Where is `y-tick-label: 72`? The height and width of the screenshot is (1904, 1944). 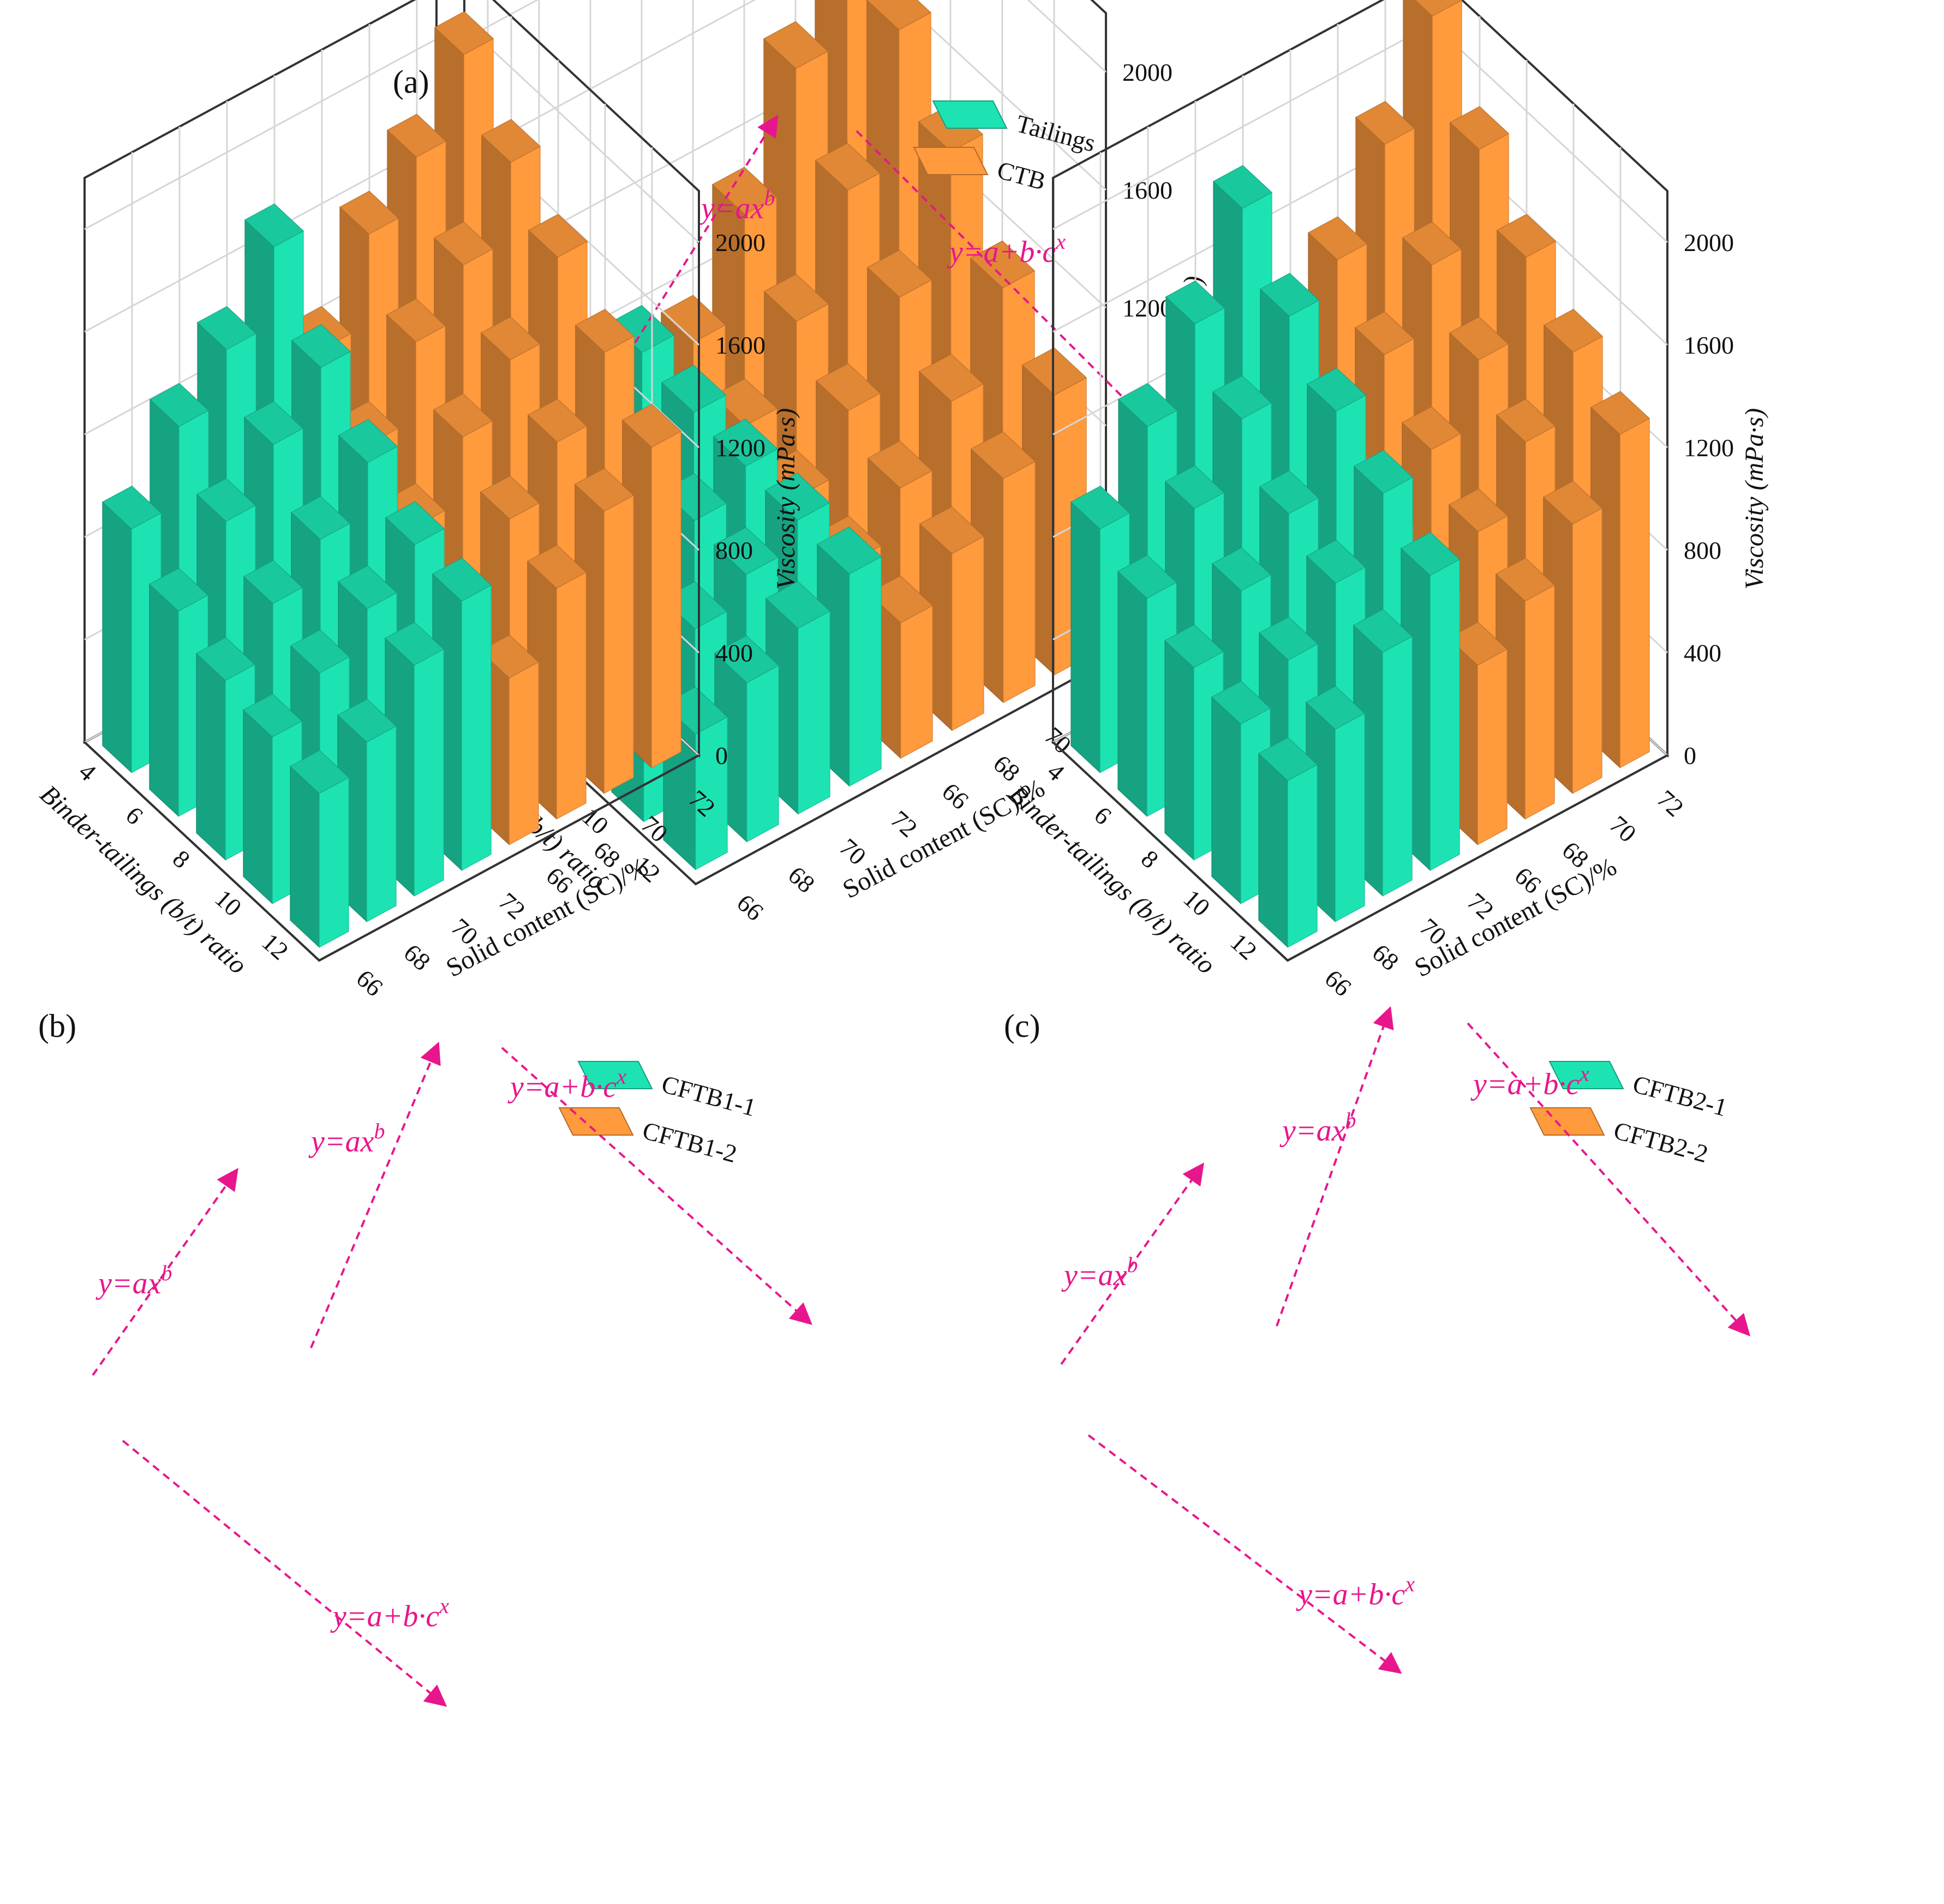 y-tick-label: 72 is located at coordinates (1670, 803).